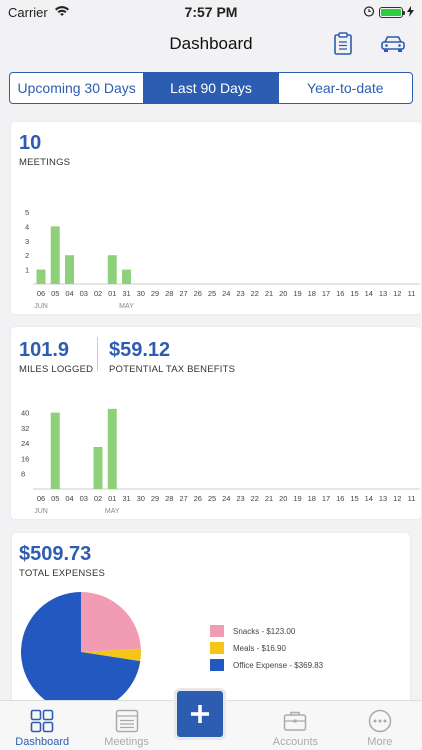 Image resolution: width=422 pixels, height=750 pixels. Describe the element at coordinates (25, 458) in the screenshot. I see `y-tick-label: 16` at that location.